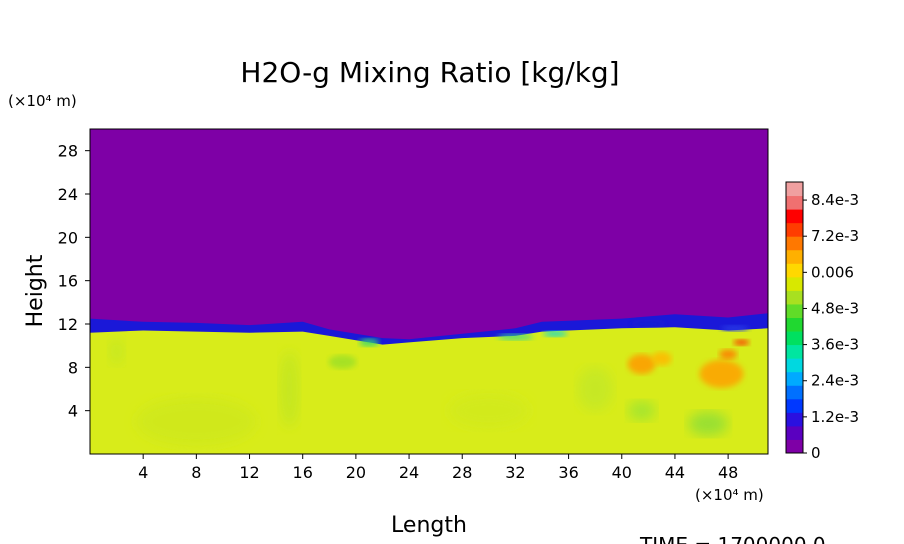  I want to click on x-tick-label: 48, so click(728, 472).